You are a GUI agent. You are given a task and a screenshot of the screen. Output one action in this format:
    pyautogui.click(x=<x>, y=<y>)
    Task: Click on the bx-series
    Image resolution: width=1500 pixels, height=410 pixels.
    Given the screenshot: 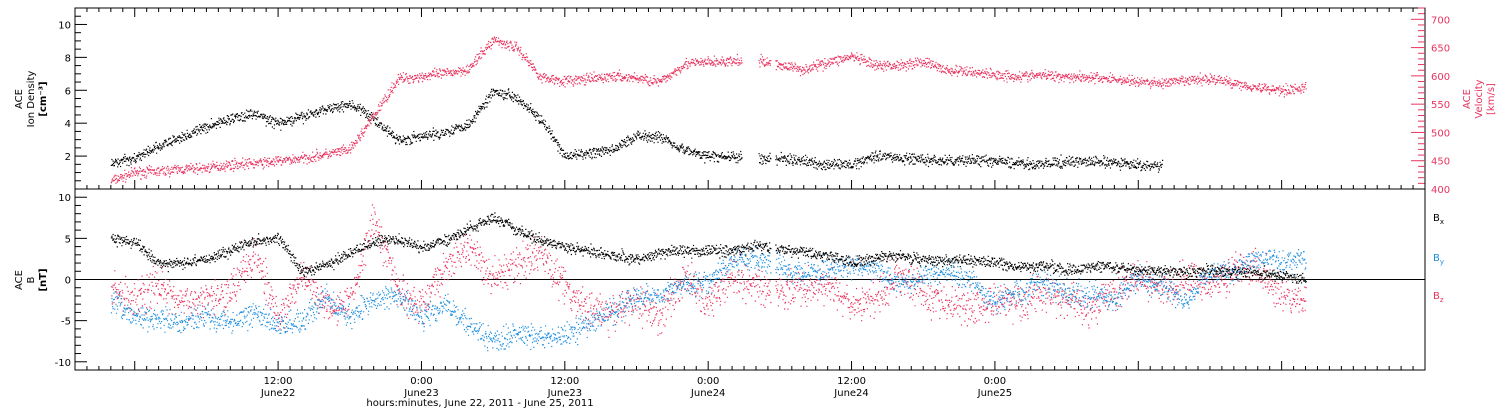 What is the action you would take?
    pyautogui.click(x=708, y=248)
    